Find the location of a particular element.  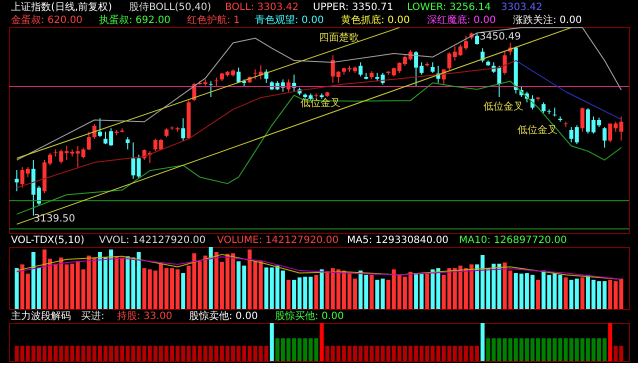

text: 黄色抓底: 0.00 is located at coordinates (375, 20).